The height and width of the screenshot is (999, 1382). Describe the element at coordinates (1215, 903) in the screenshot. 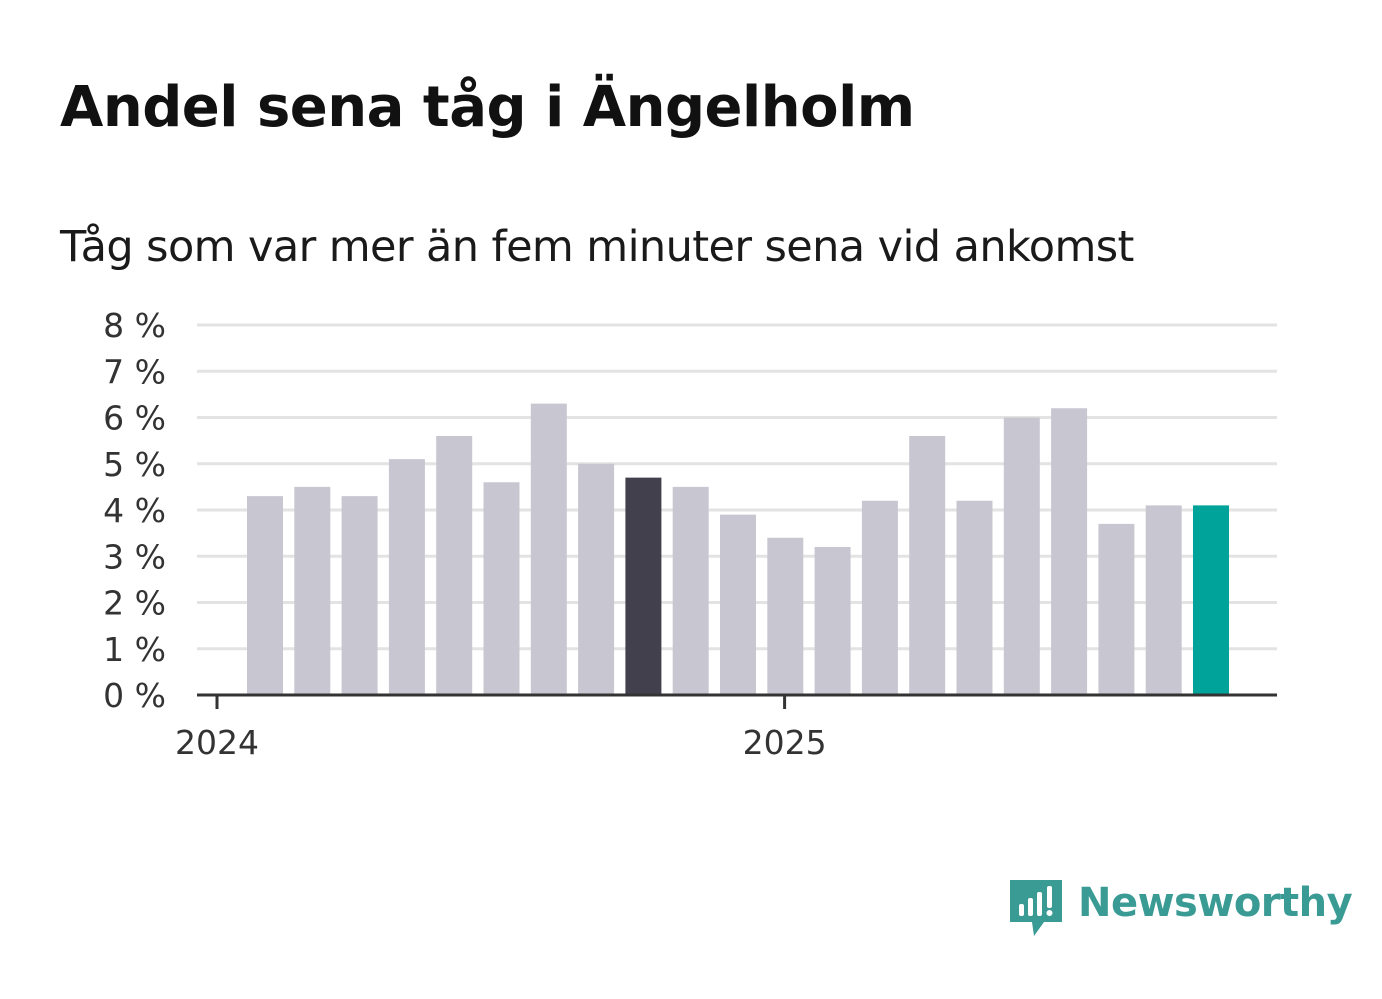

I see `brand-name: Newsworthy` at that location.